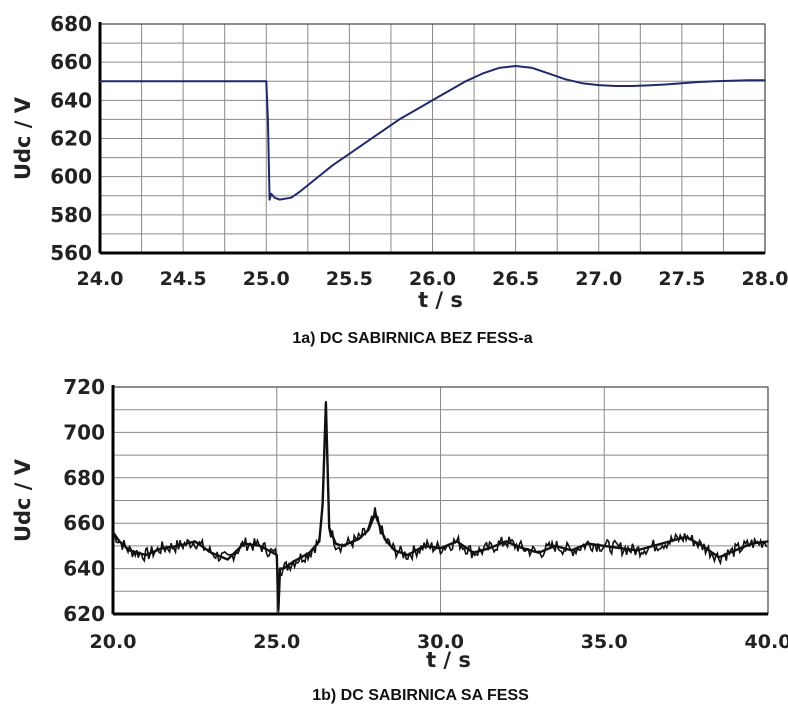 This screenshot has width=788, height=709. I want to click on y-tick-label: 720, so click(84, 387).